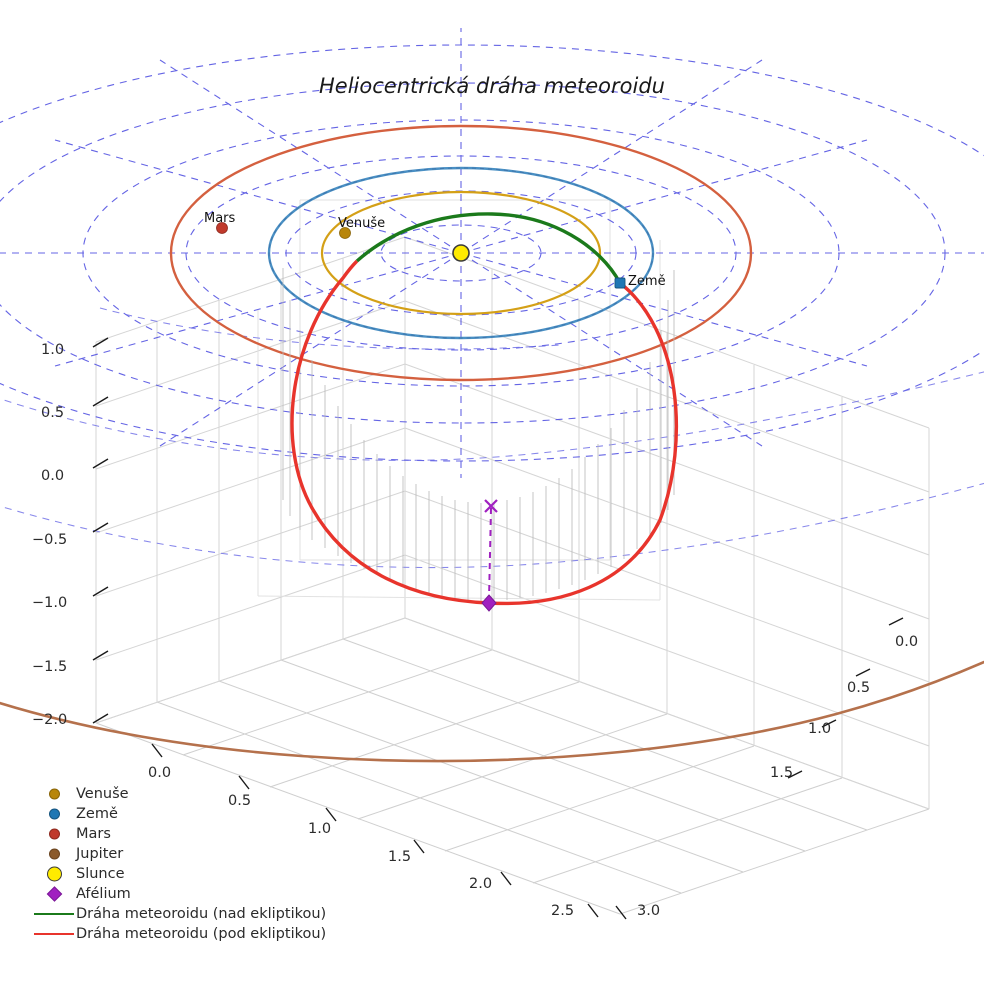 Image resolution: width=984 pixels, height=984 pixels. What do you see at coordinates (859, 688) in the screenshot?
I see `y-tick-label: 0.5` at bounding box center [859, 688].